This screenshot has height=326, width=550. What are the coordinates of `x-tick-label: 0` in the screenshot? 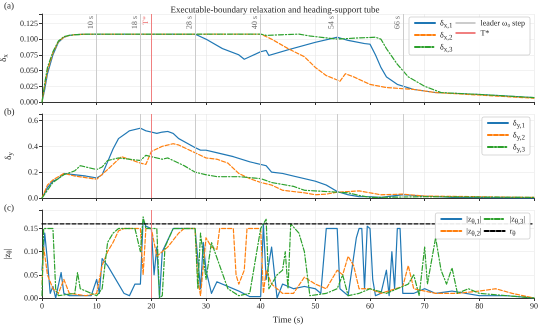 It's located at (42, 306).